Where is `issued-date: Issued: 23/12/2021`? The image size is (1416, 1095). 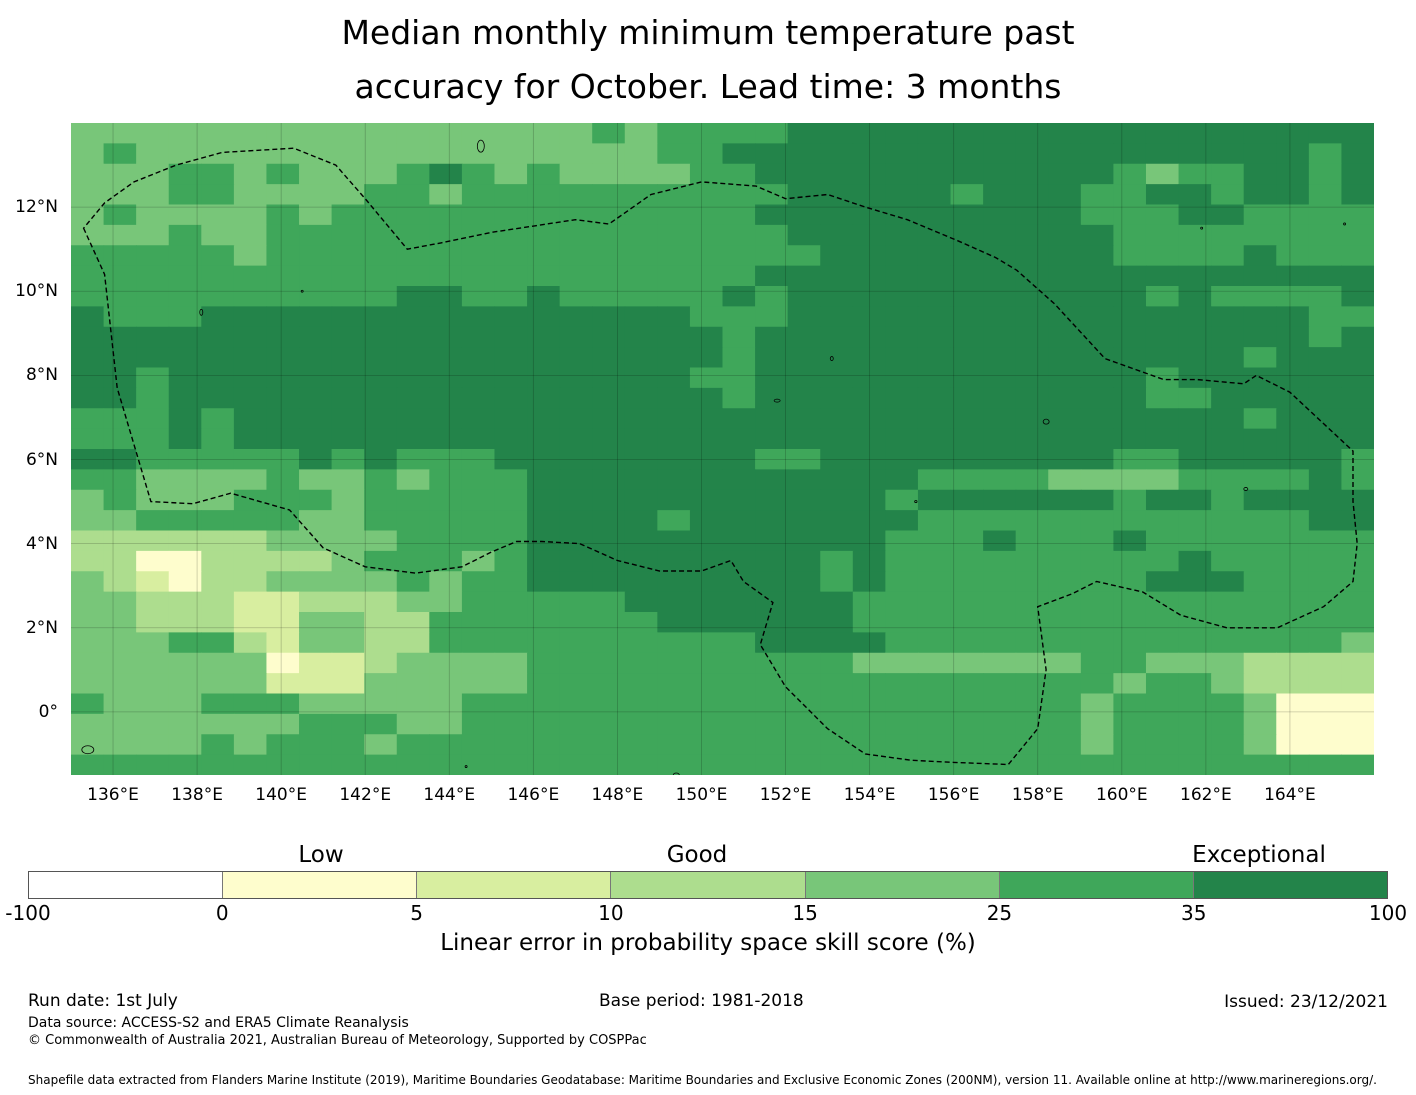
issued-date: Issued: 23/12/2021 is located at coordinates (1306, 1002).